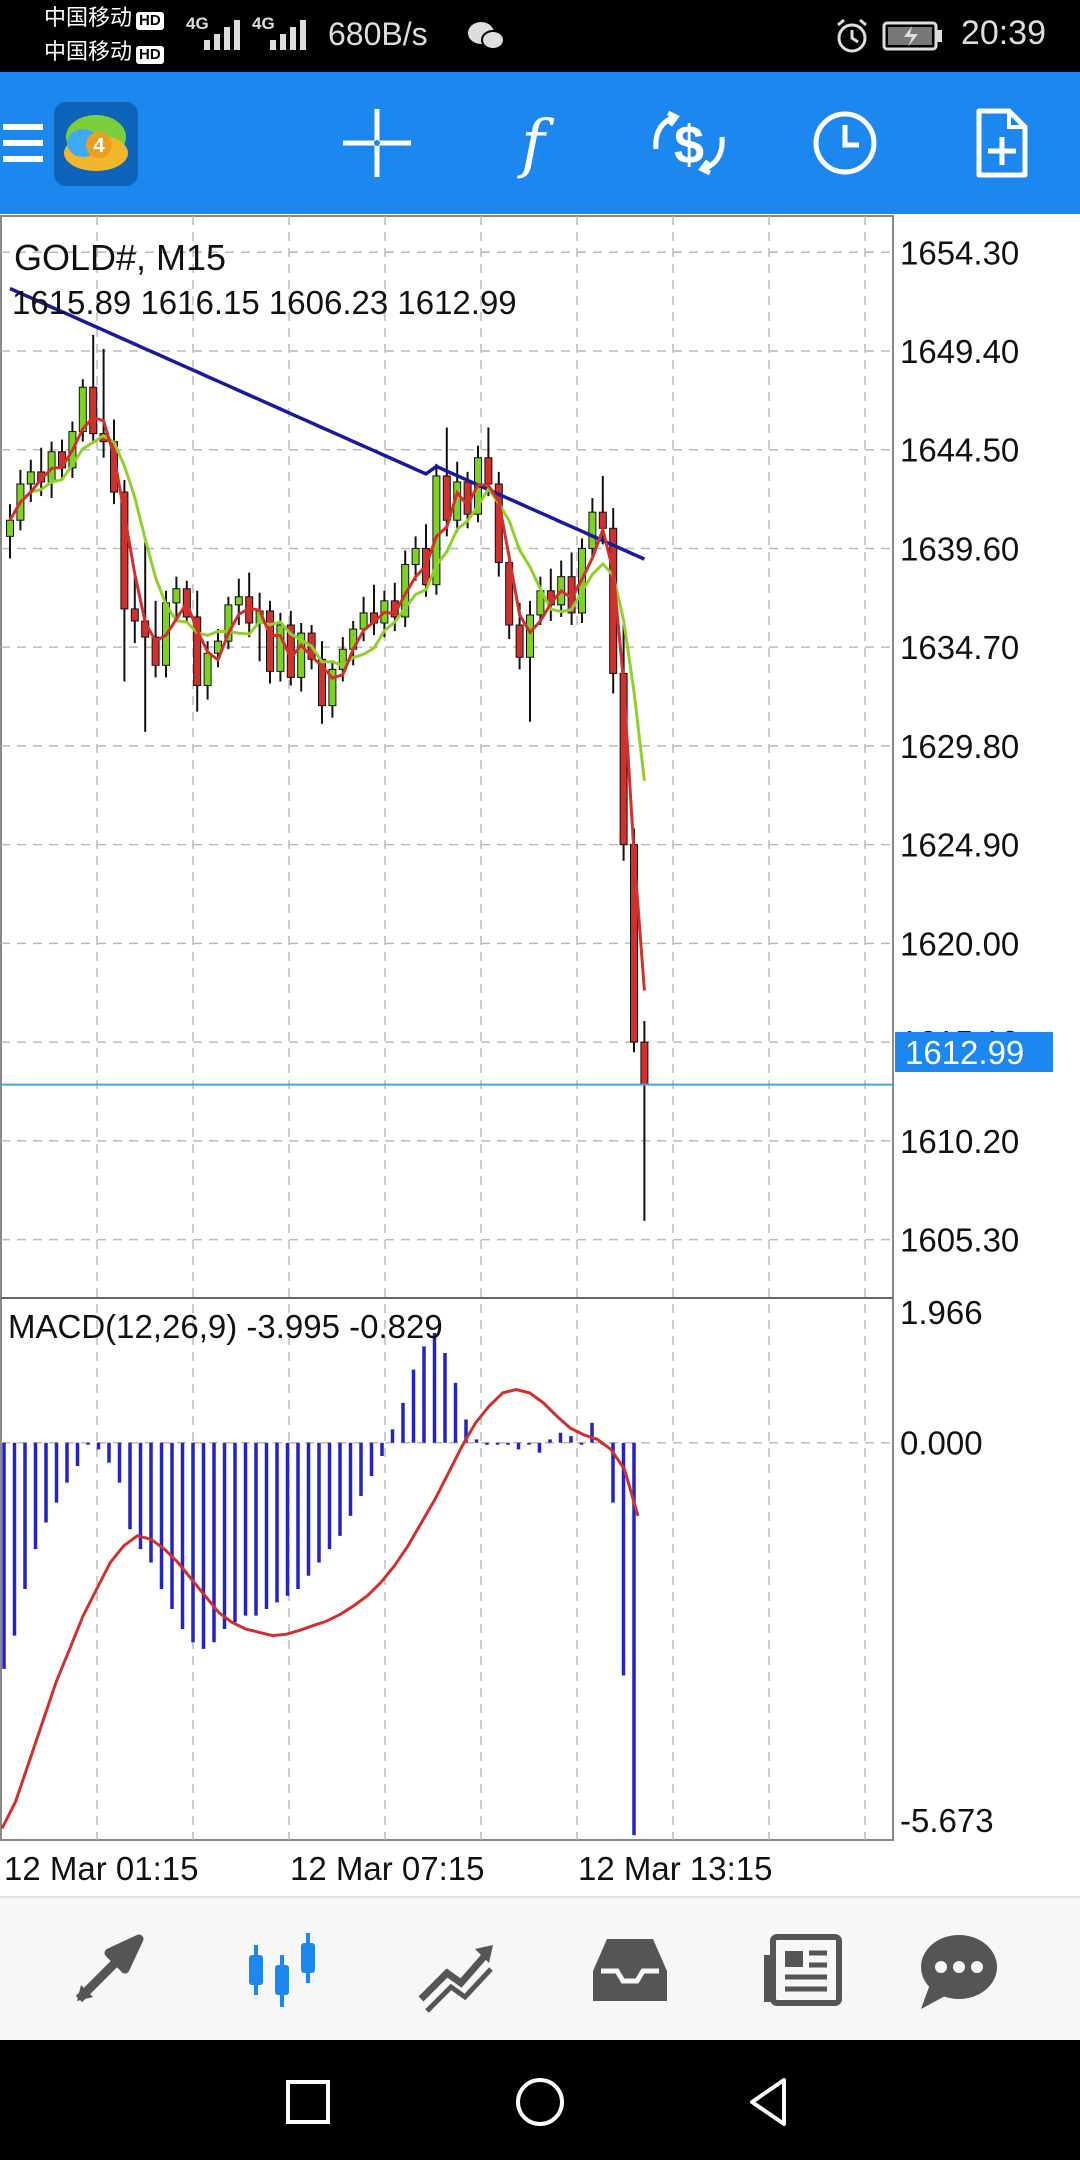 Image resolution: width=1080 pixels, height=2160 pixels. I want to click on chart-icon, so click(282, 1970).